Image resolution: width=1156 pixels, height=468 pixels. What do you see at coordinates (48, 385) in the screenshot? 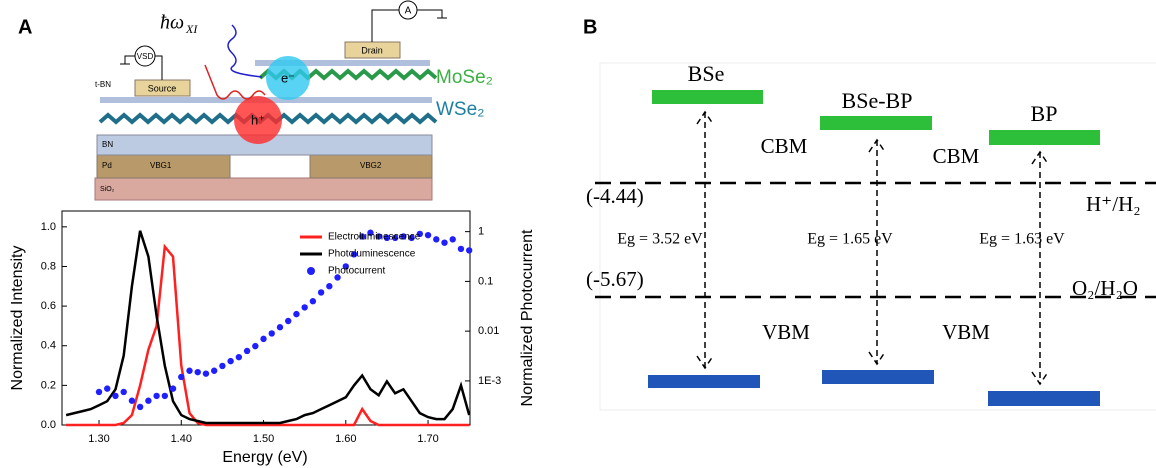
I see `y-tick-label: 0.2` at bounding box center [48, 385].